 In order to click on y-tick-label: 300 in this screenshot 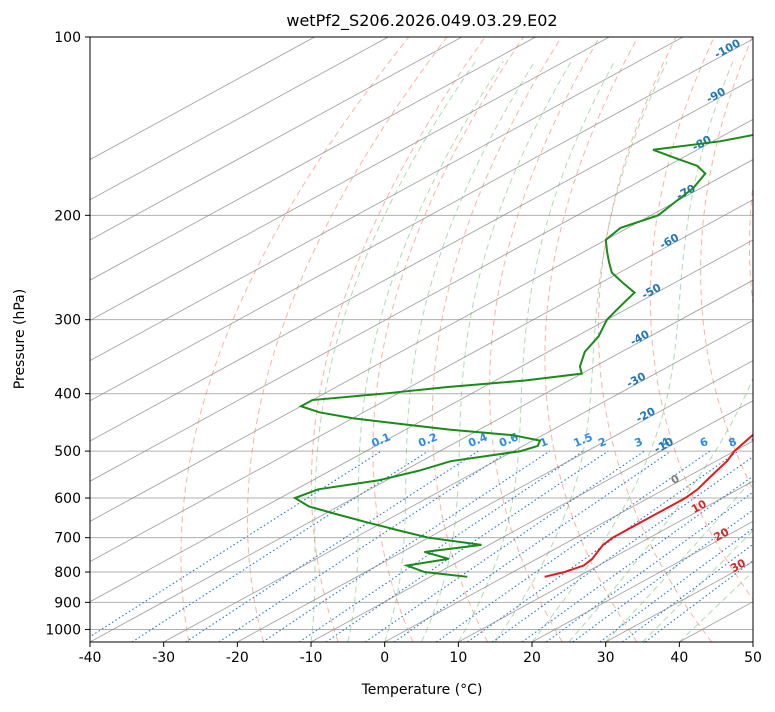, I will do `click(67, 321)`.